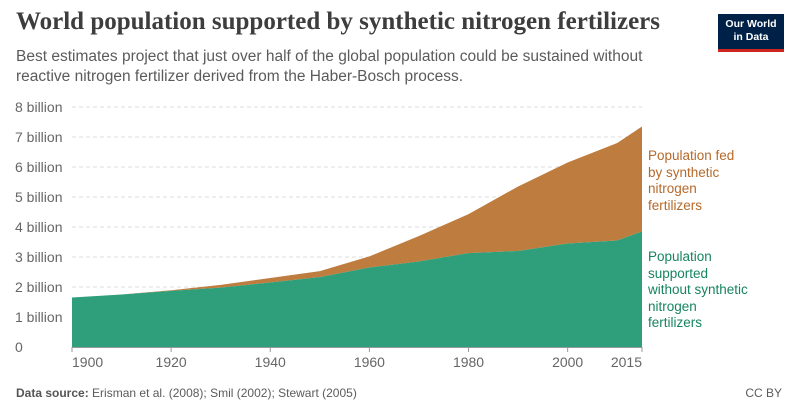 The image size is (800, 418). What do you see at coordinates (270, 362) in the screenshot?
I see `x-tick-label: 1940` at bounding box center [270, 362].